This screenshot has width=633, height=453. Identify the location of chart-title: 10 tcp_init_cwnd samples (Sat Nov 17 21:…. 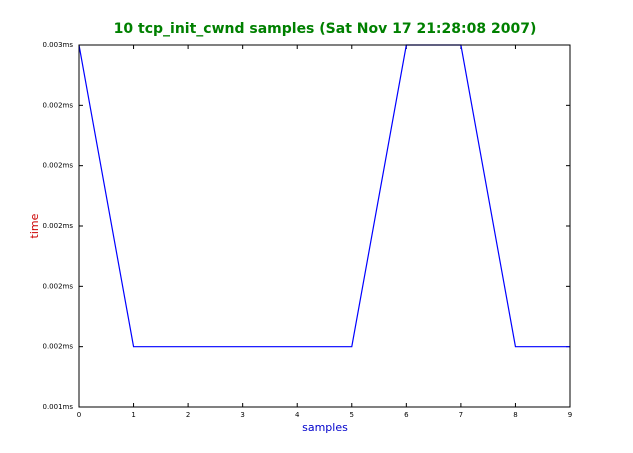
(325, 29).